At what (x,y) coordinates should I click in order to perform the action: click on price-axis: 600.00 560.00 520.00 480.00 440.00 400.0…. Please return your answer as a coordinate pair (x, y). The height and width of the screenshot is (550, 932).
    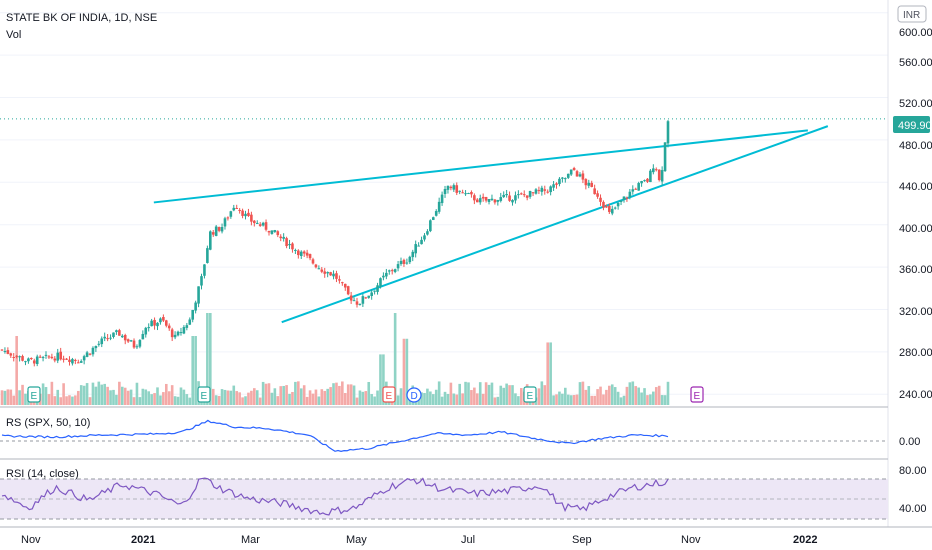
    Looking at the image, I should click on (909, 263).